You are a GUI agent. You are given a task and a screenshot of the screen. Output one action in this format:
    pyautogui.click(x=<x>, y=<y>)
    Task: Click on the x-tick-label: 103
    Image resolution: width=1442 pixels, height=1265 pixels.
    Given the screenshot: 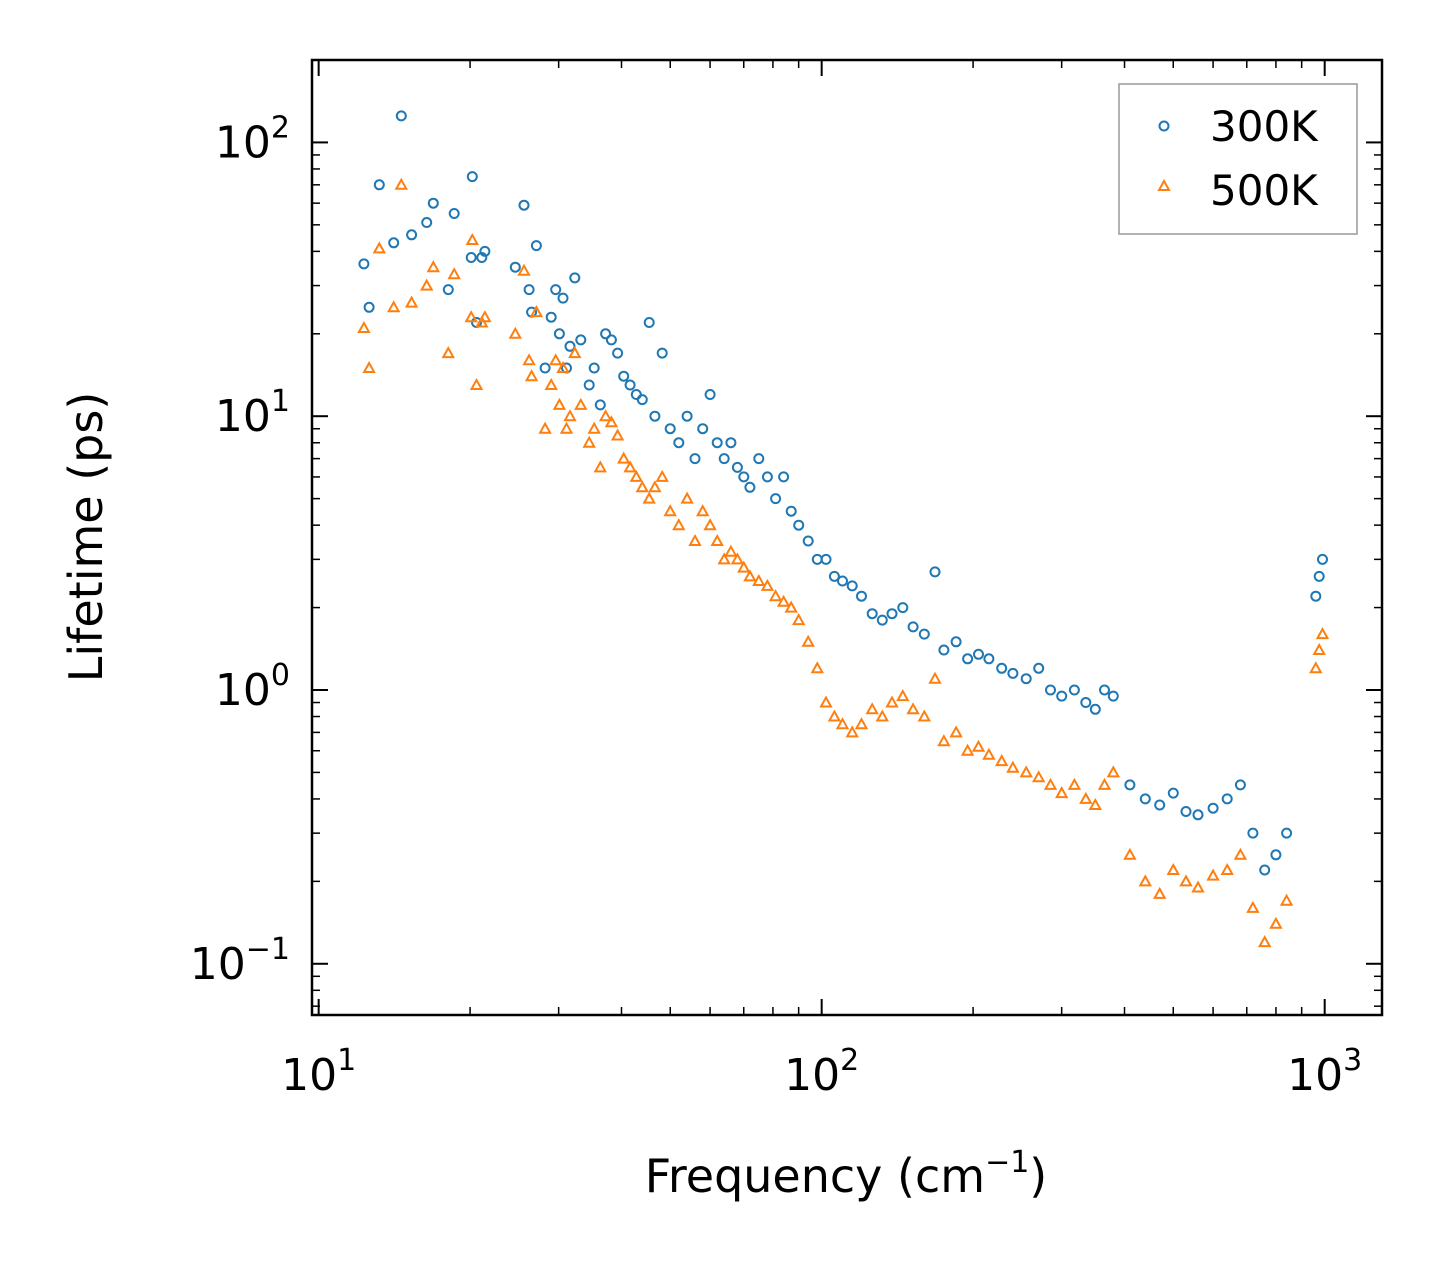 What is the action you would take?
    pyautogui.click(x=1324, y=1072)
    